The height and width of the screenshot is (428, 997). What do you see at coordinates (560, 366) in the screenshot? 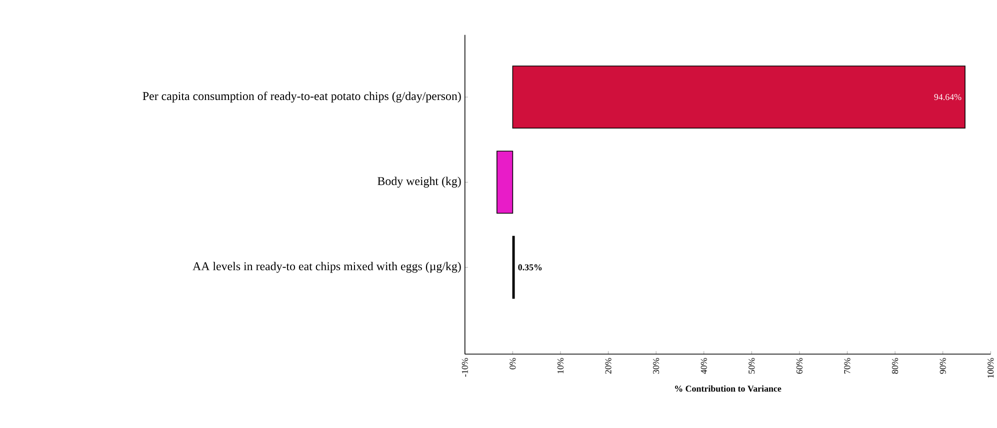
I see `x-tick-label: 10%` at bounding box center [560, 366].